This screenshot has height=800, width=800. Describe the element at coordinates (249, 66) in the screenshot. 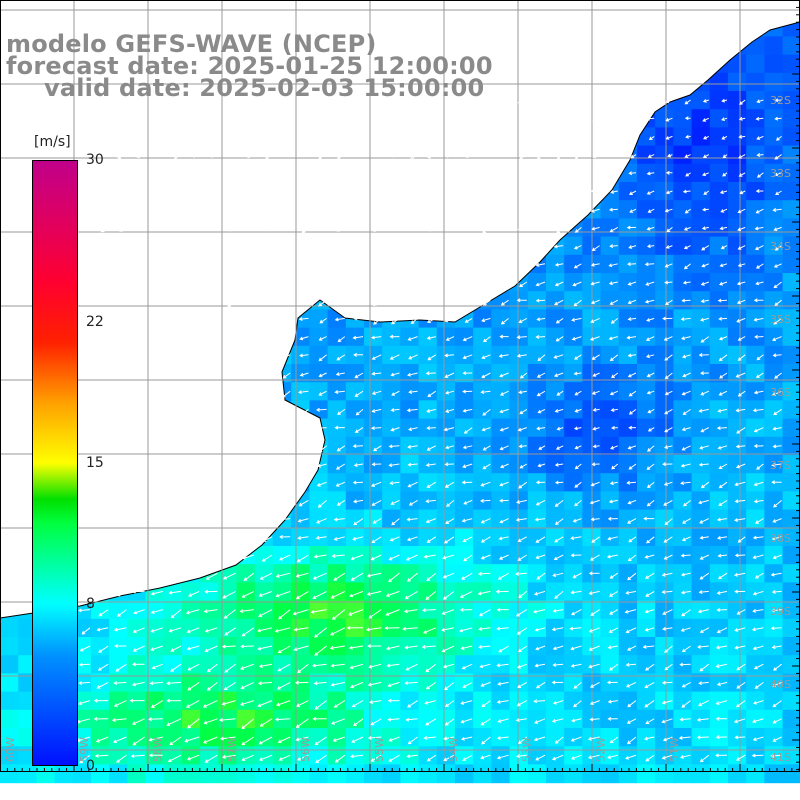

I see `title-forecast-date: forecast date: 2025-01-25 12:00:00` at that location.